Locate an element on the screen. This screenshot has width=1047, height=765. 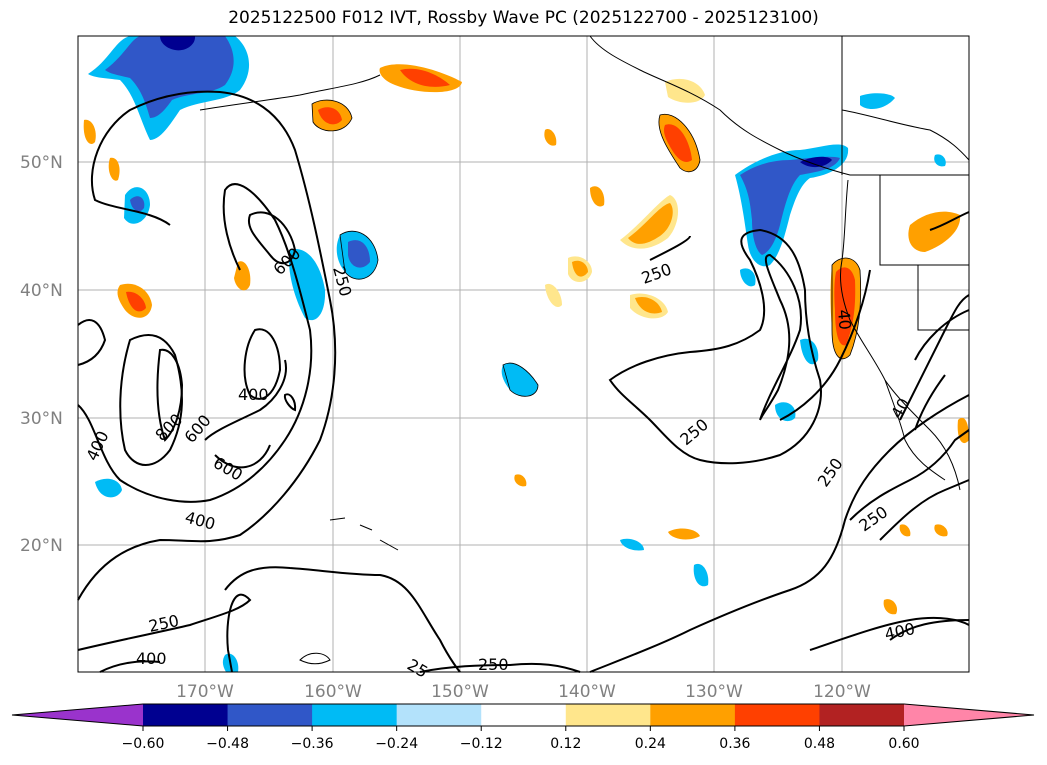
colorbar-tick-label: 0.36 is located at coordinates (734, 744).